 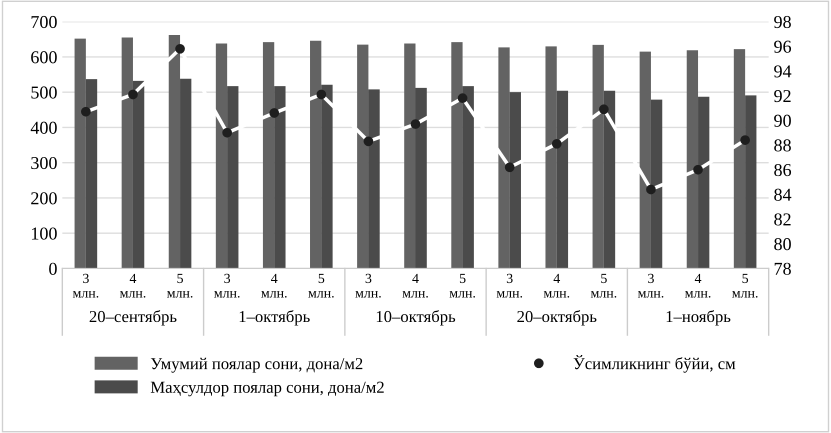 What do you see at coordinates (44, 57) in the screenshot?
I see `y-tick-label: 600` at bounding box center [44, 57].